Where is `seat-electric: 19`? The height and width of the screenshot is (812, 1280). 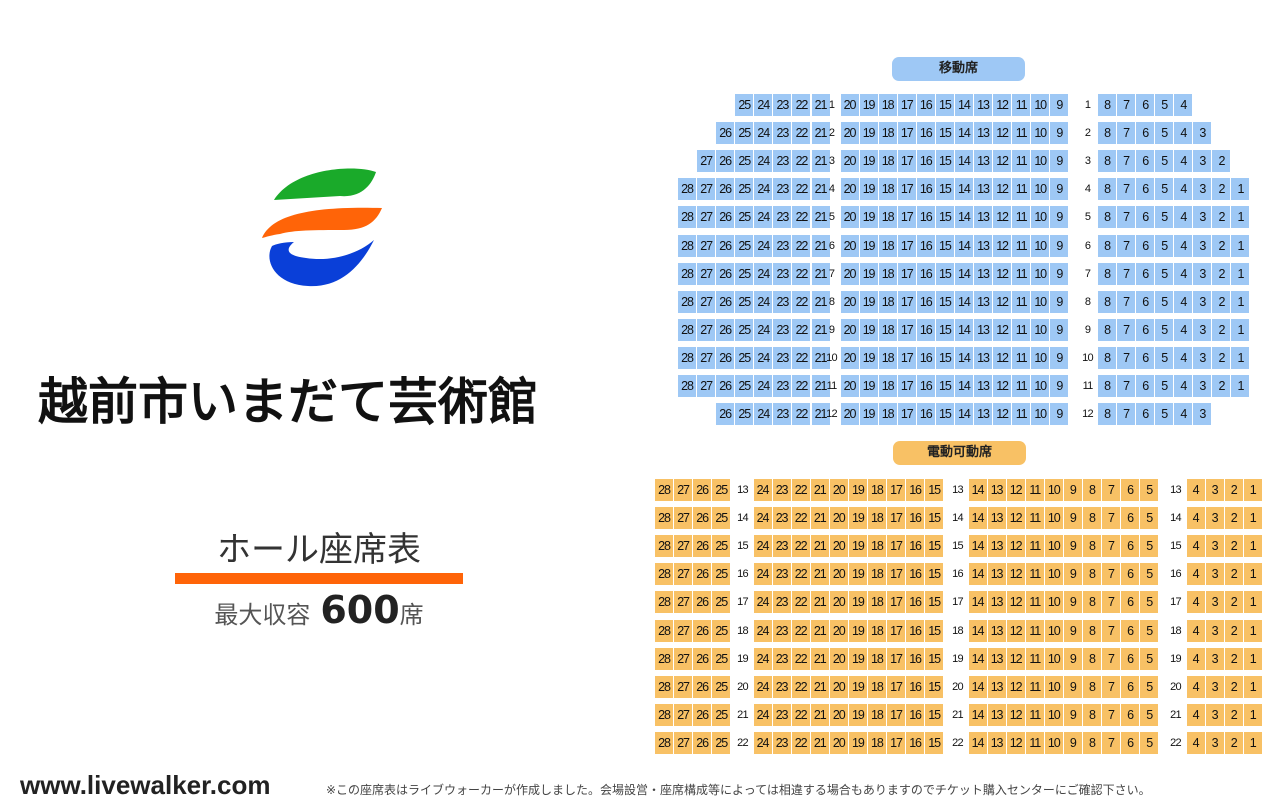
seat-electric: 19 is located at coordinates (857, 714).